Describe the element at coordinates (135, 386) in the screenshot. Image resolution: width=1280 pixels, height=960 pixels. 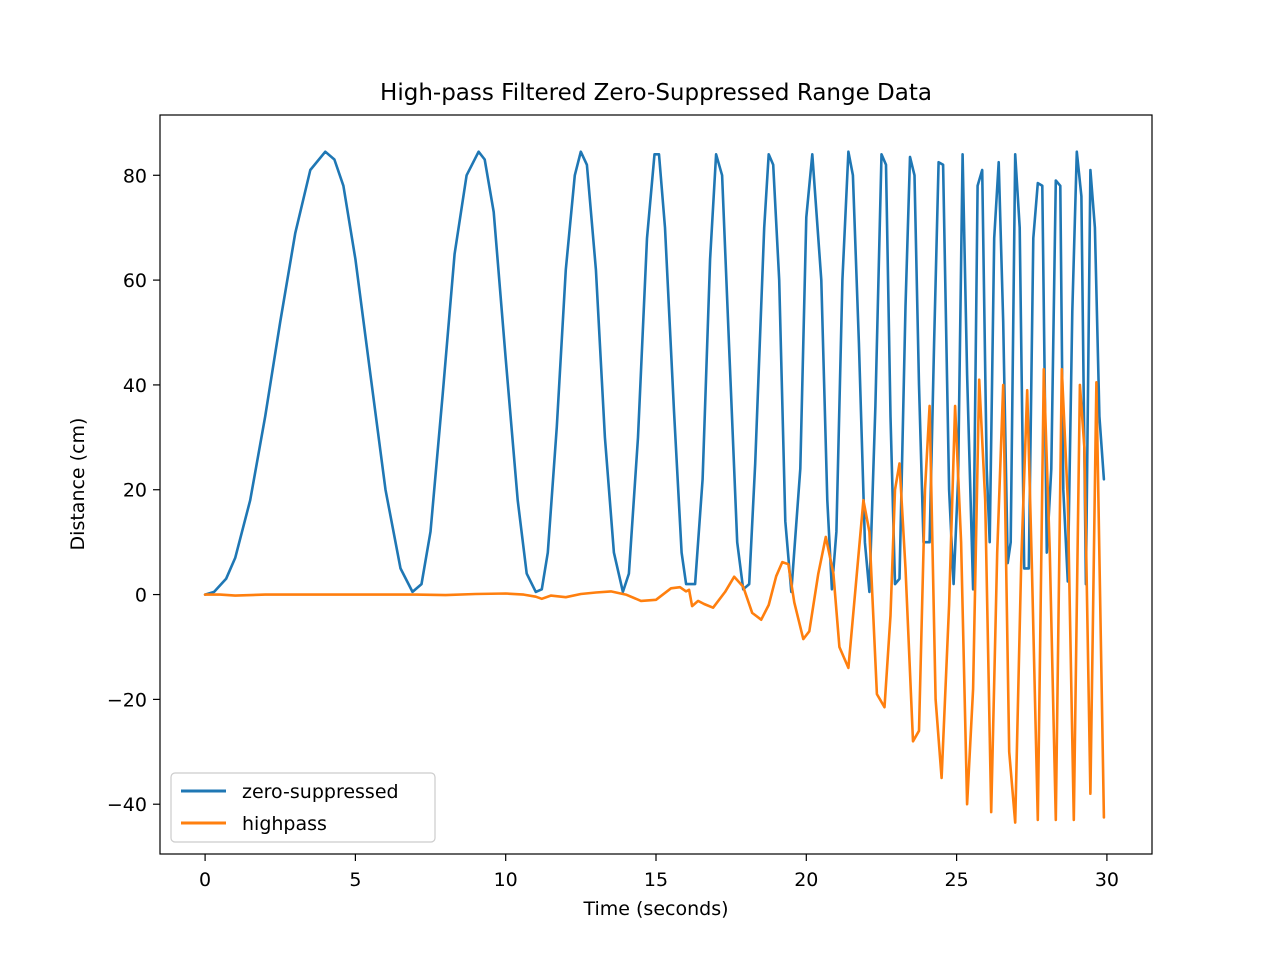
I see `y-tick-label: 40` at that location.